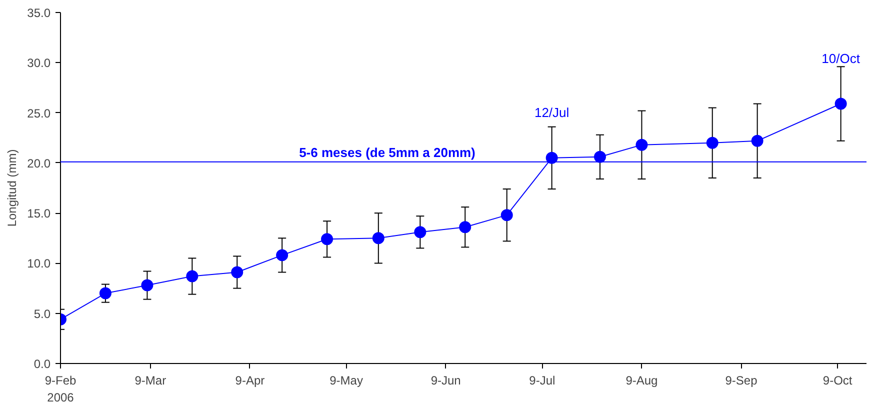 The height and width of the screenshot is (408, 894). Describe the element at coordinates (387, 152) in the screenshot. I see `ref-line-label: 5-6 meses (de 5mm a 20mm)` at that location.